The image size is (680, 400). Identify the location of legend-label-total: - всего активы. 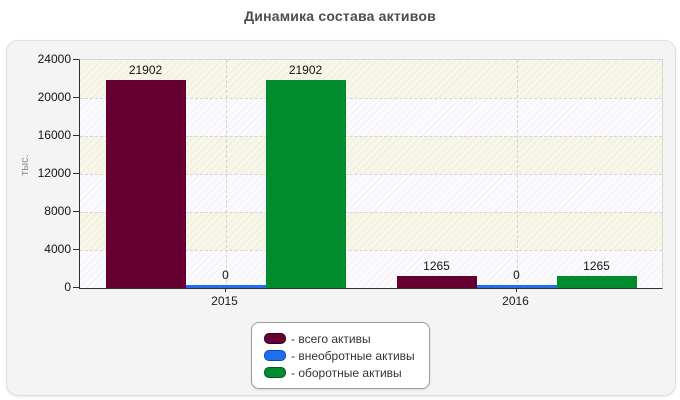
(331, 338).